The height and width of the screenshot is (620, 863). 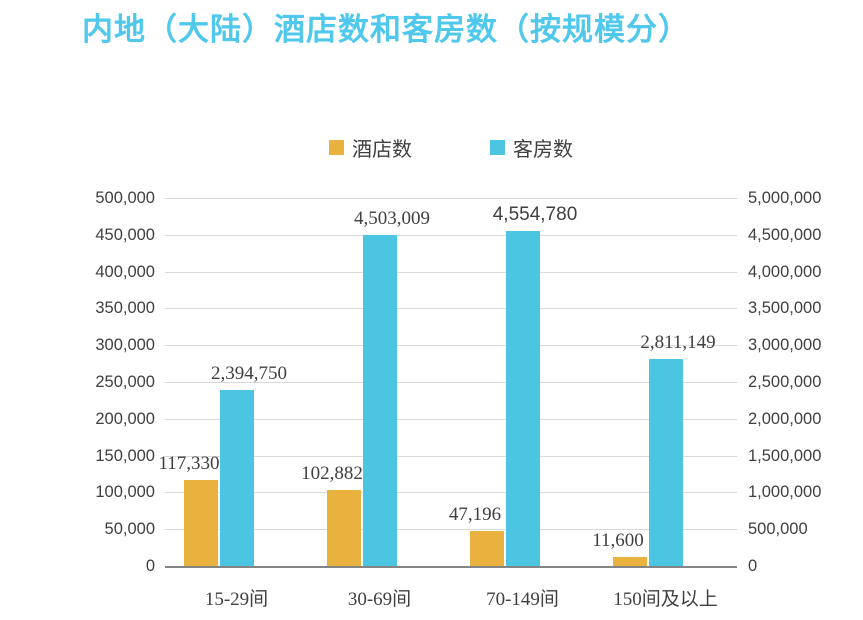 What do you see at coordinates (785, 419) in the screenshot?
I see `y-axis-tick-right: 2,000,000` at bounding box center [785, 419].